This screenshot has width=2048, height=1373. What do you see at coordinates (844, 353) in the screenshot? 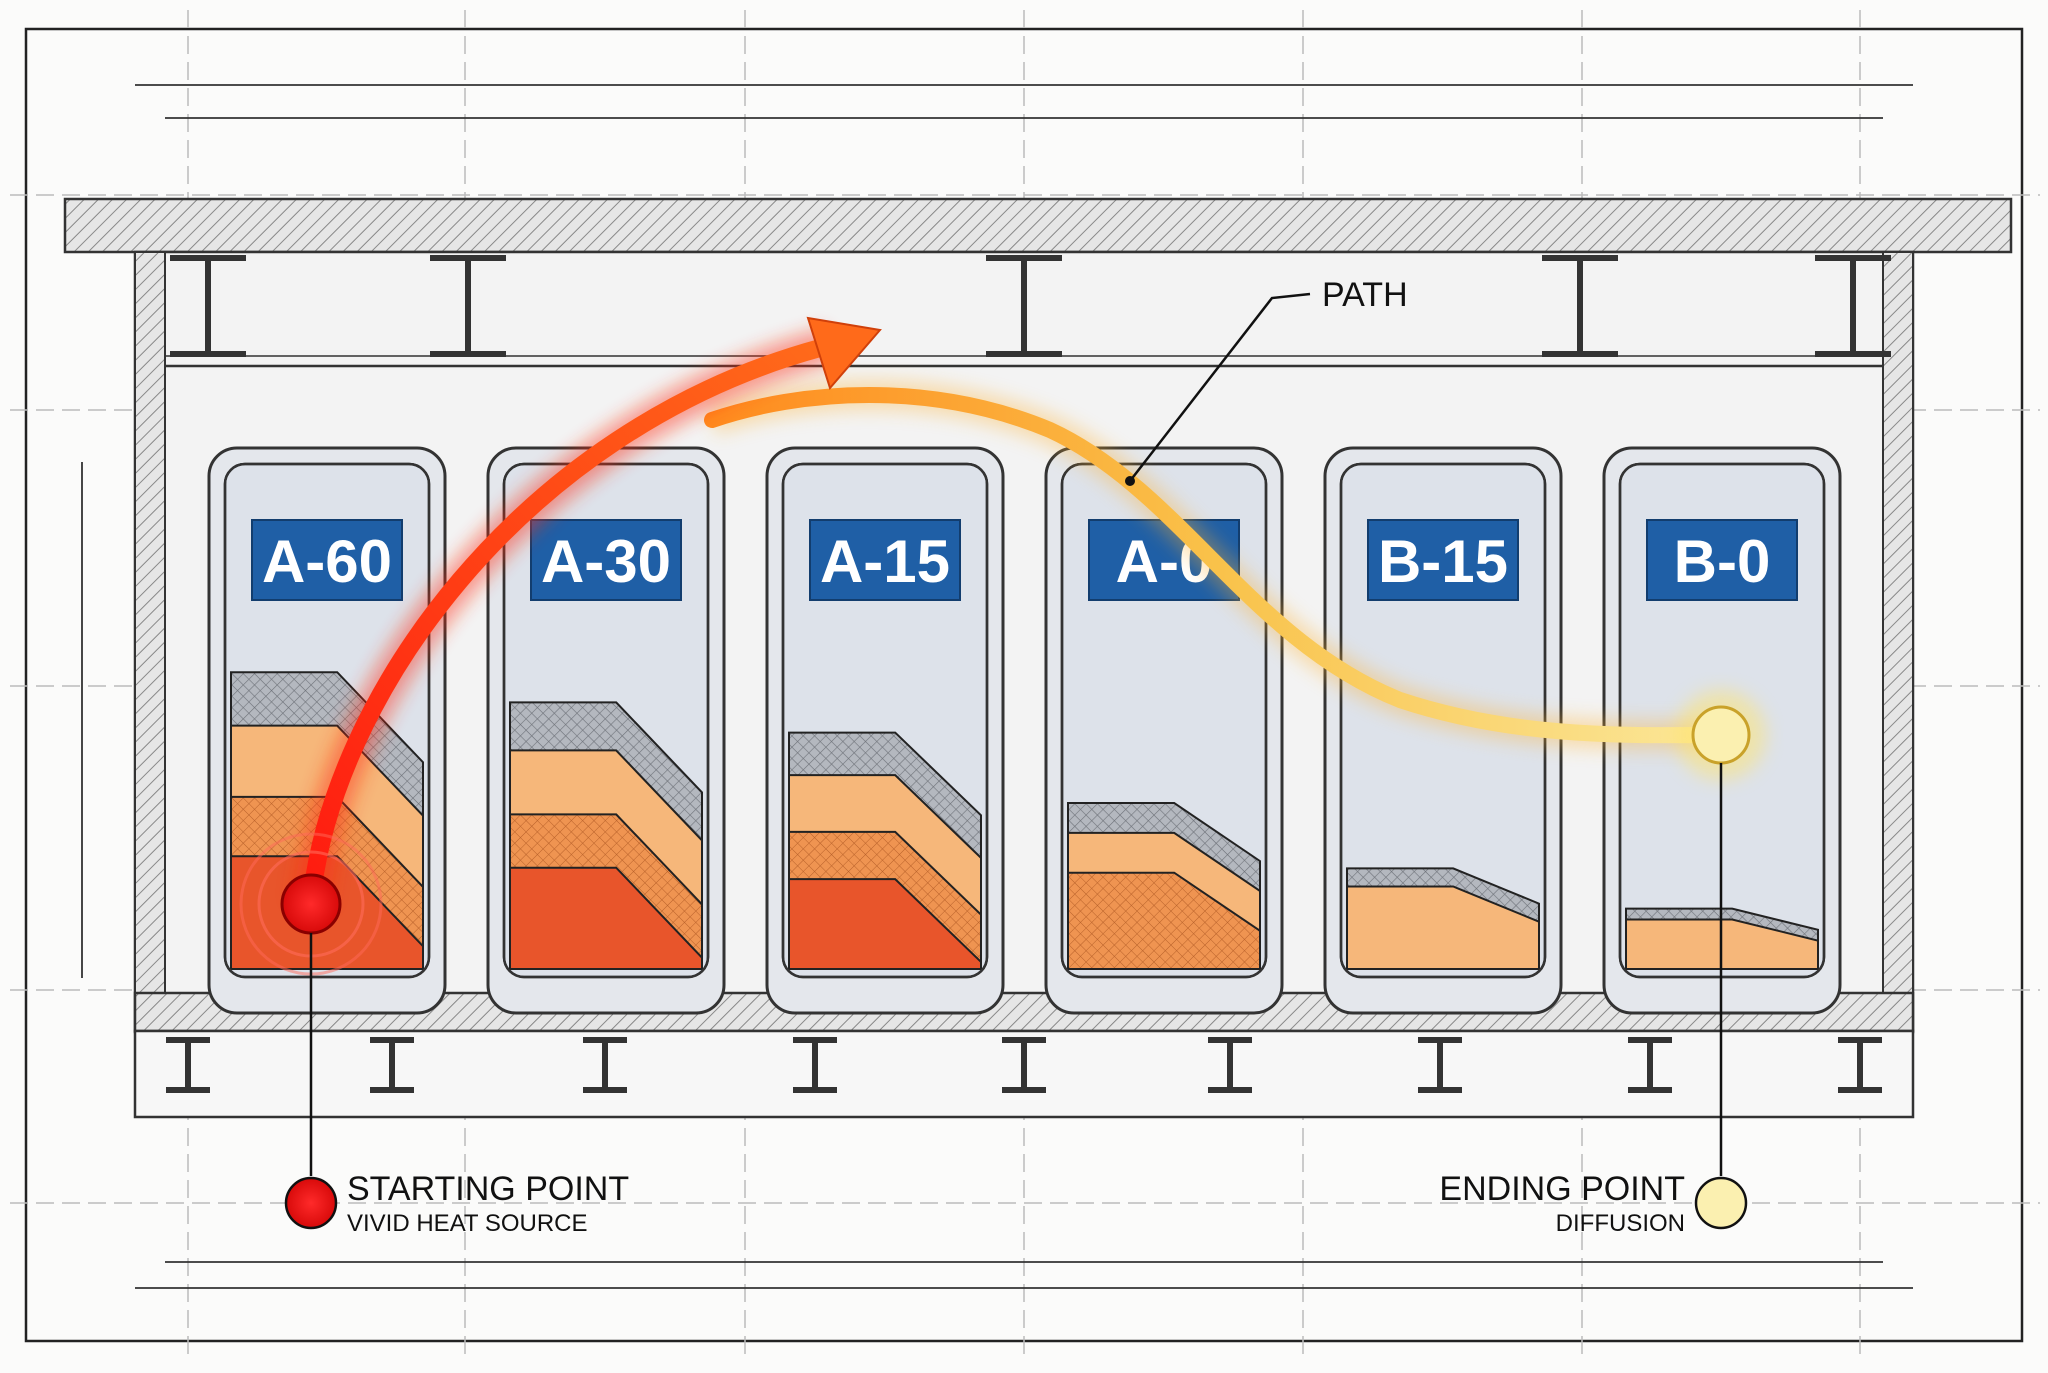
I see `path-arrowhead-icon` at bounding box center [844, 353].